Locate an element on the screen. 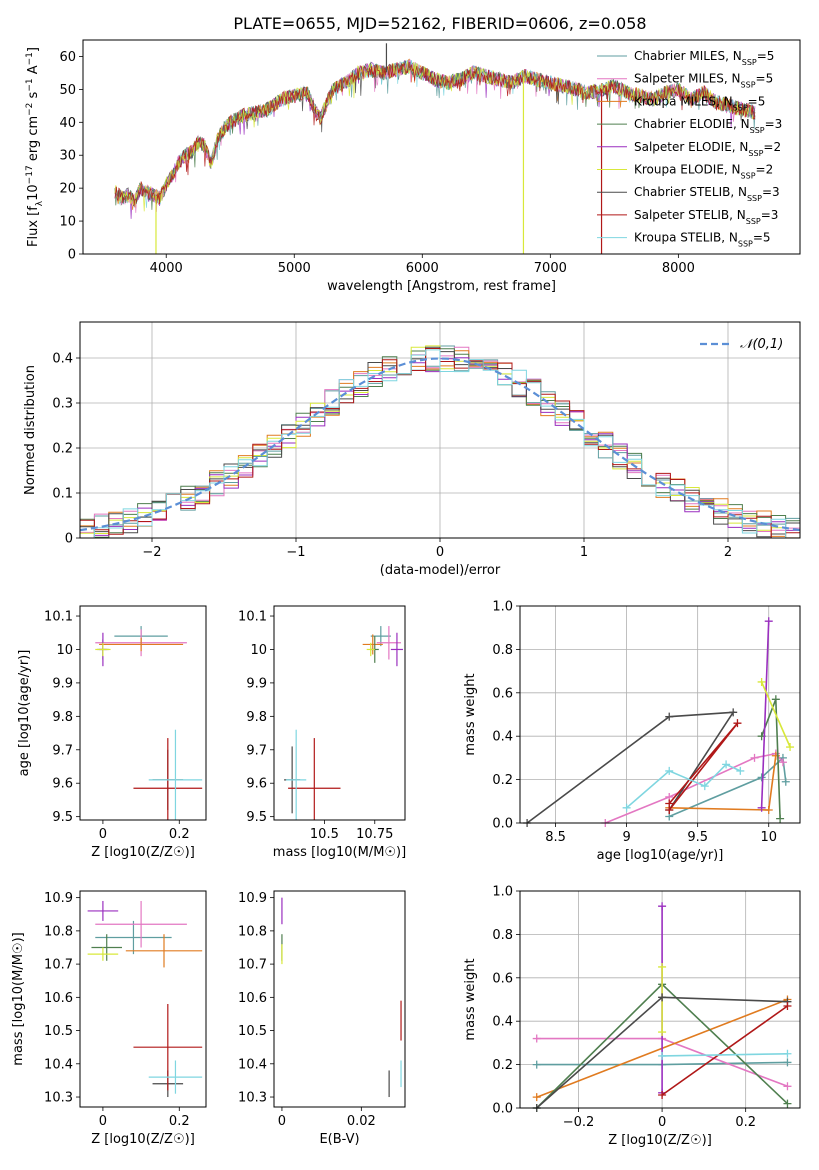  x-tick-label: 10.5 is located at coordinates (324, 834).